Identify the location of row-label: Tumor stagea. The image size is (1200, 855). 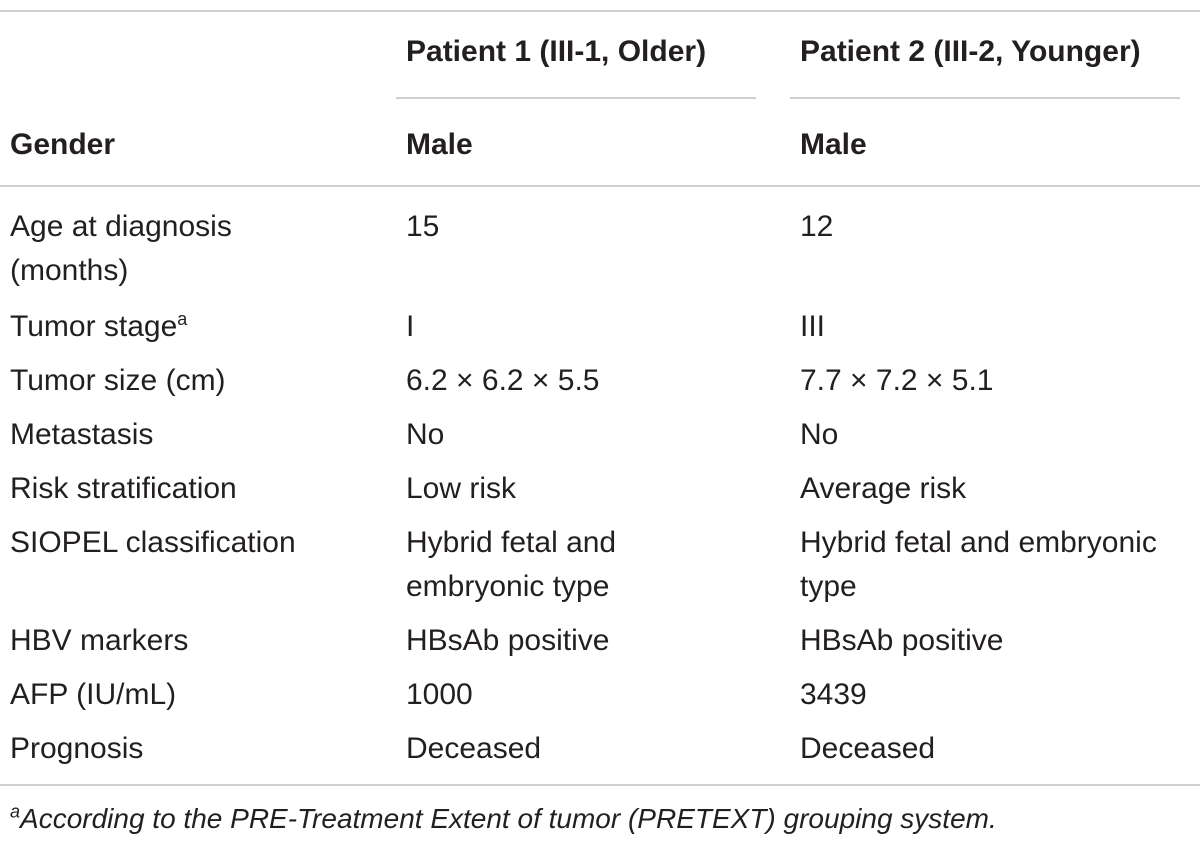
(99, 326).